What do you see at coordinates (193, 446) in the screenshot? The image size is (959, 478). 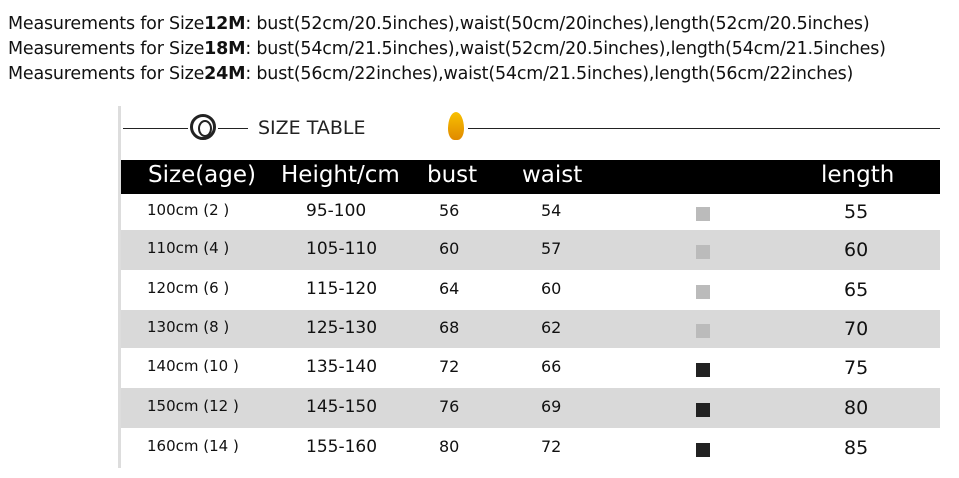 I see `cell-size: 160cm (14 )` at bounding box center [193, 446].